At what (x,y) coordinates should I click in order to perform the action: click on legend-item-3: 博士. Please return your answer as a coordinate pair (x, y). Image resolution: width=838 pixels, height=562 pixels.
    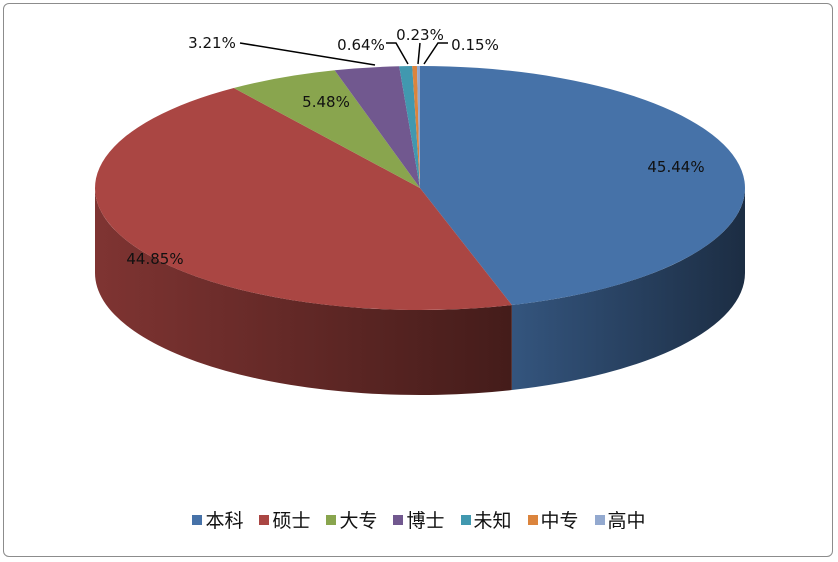
    Looking at the image, I should click on (419, 519).